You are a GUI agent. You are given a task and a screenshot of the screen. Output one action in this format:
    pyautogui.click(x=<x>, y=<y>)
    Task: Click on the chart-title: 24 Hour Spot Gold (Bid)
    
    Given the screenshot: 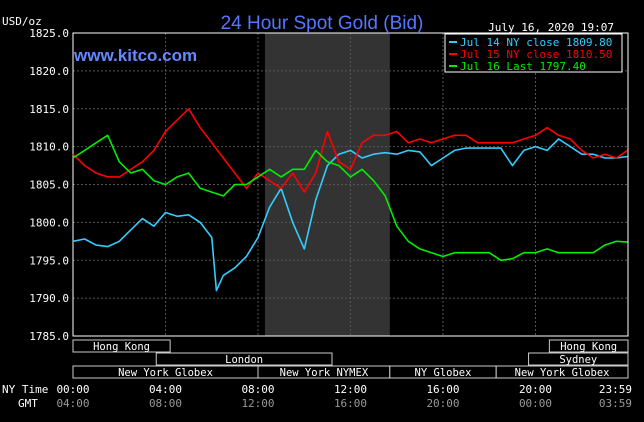 What is the action you would take?
    pyautogui.click(x=322, y=23)
    